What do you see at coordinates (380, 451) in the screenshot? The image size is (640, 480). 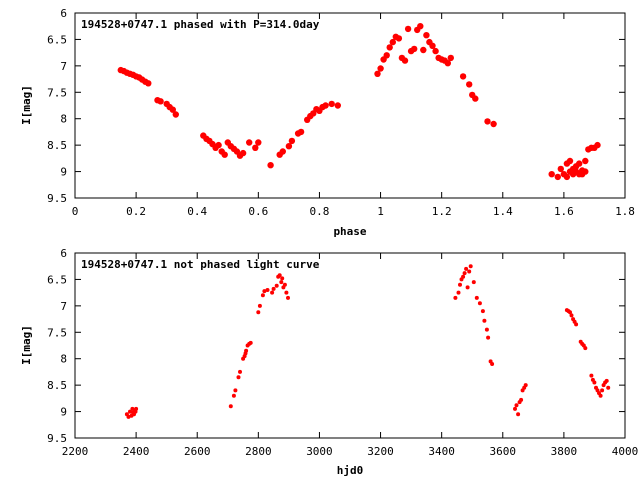 I see `x-tick-label: 3200` at bounding box center [380, 451].